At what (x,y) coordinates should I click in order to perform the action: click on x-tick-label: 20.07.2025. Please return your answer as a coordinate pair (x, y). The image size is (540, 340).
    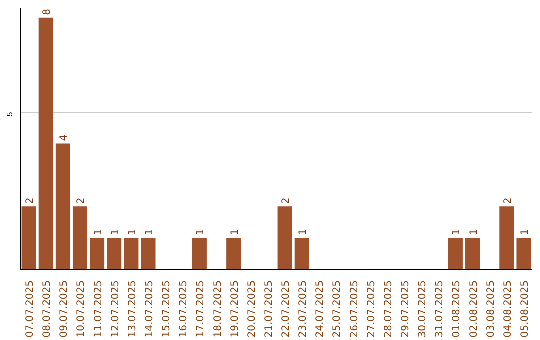
    Looking at the image, I should click on (252, 309).